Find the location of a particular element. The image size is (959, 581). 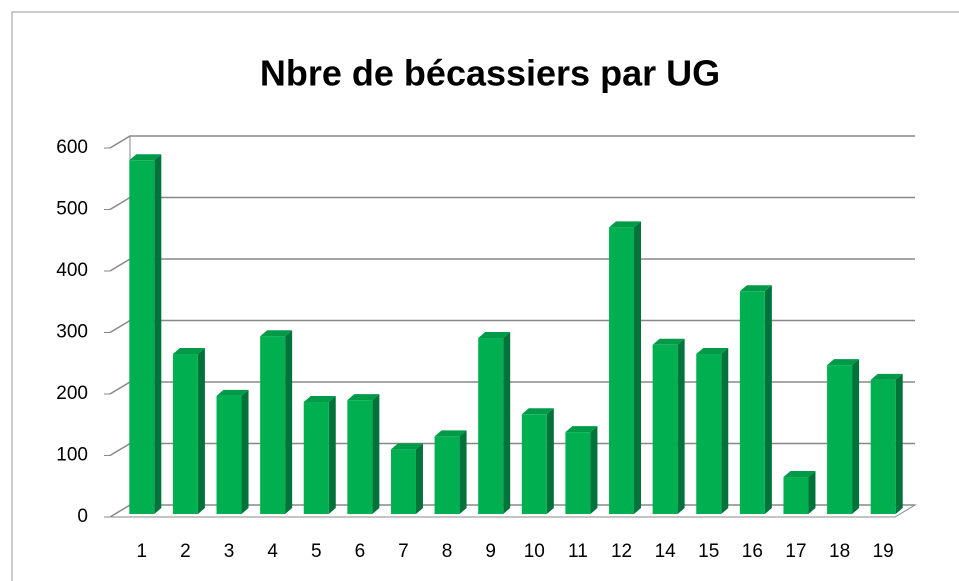

x-tick-label: 3 is located at coordinates (229, 551).